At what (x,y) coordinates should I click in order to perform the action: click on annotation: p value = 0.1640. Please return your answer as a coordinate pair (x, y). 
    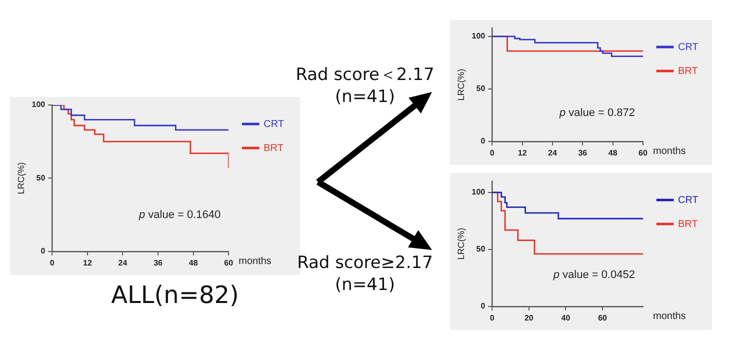
    Looking at the image, I should click on (179, 214).